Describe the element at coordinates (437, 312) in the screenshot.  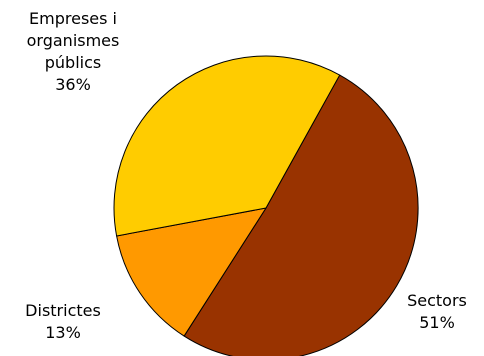
I see `label-sectors: Sectors 51%` at that location.